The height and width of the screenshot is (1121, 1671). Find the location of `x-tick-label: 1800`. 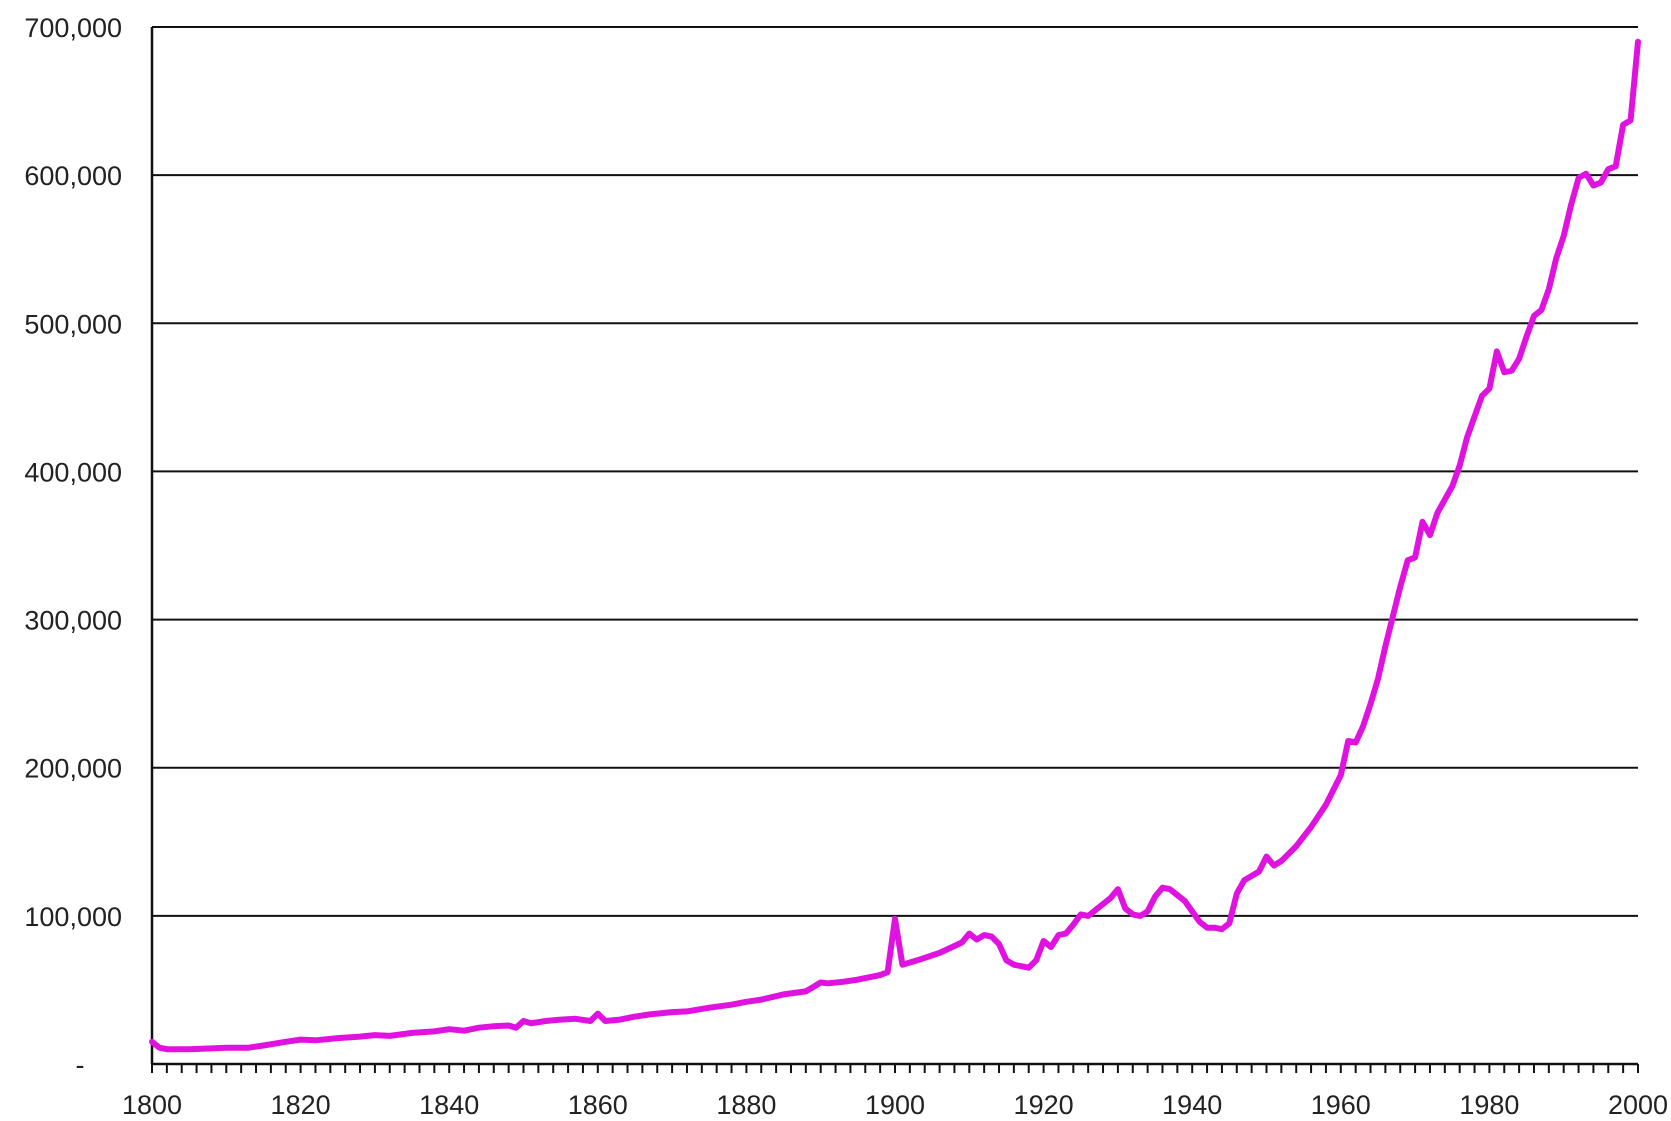

x-tick-label: 1800 is located at coordinates (152, 1105).